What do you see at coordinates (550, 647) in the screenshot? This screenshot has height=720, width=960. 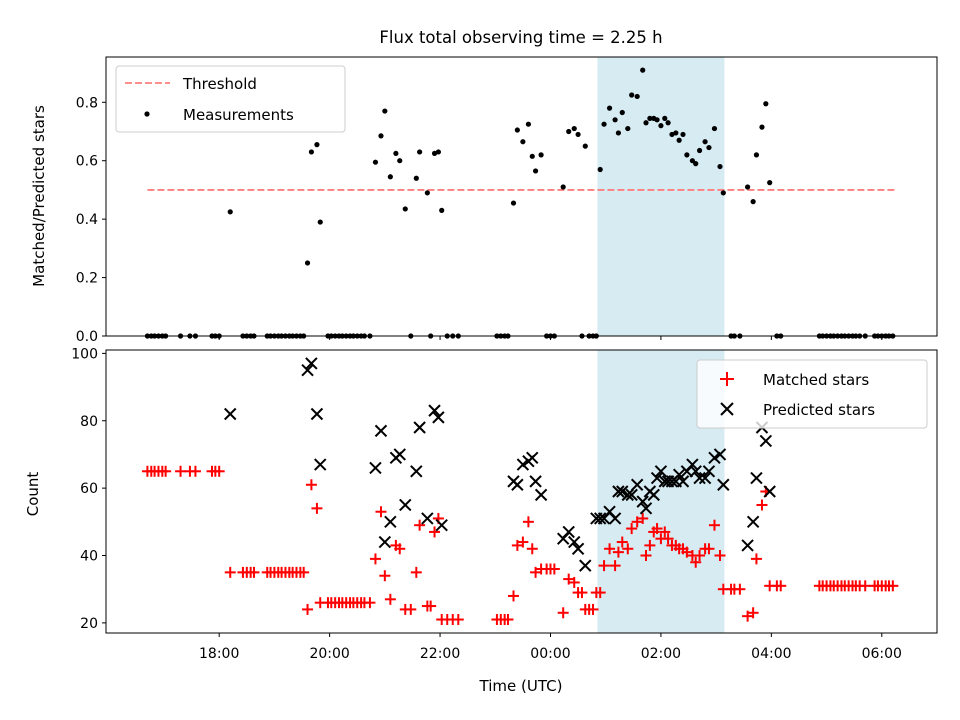 I see `bottom-x-ticks: 18:00 20:00 22:00 00:00 02:00 04:00 06:00` at bounding box center [550, 647].